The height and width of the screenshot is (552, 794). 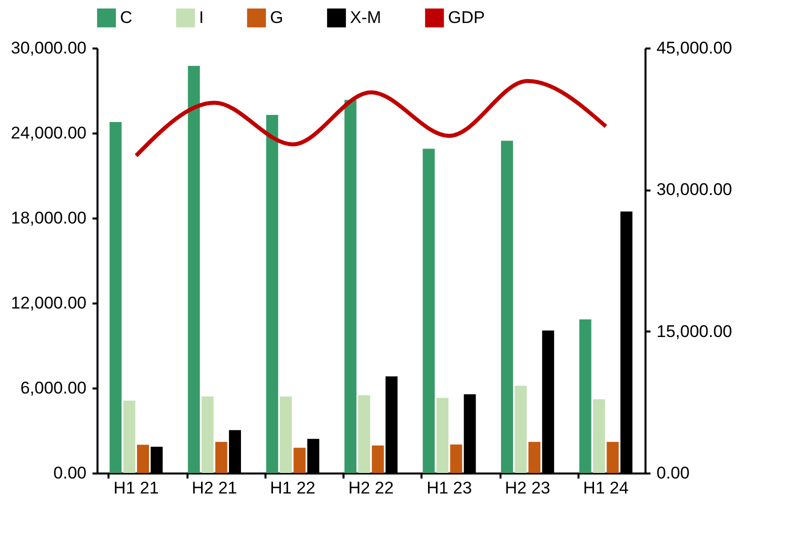 What do you see at coordinates (53, 388) in the screenshot?
I see `y-tick-label: 6,000.00` at bounding box center [53, 388].